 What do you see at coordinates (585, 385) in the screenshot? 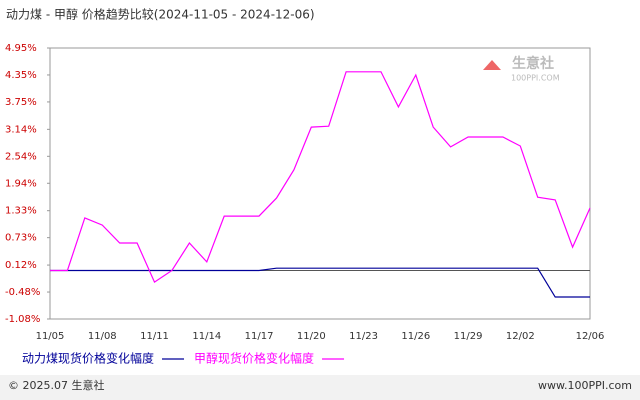
I see `footer-site: www.100PPI.com` at bounding box center [585, 385].